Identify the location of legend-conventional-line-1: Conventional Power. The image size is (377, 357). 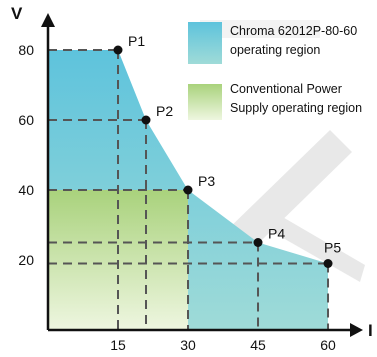
(286, 89).